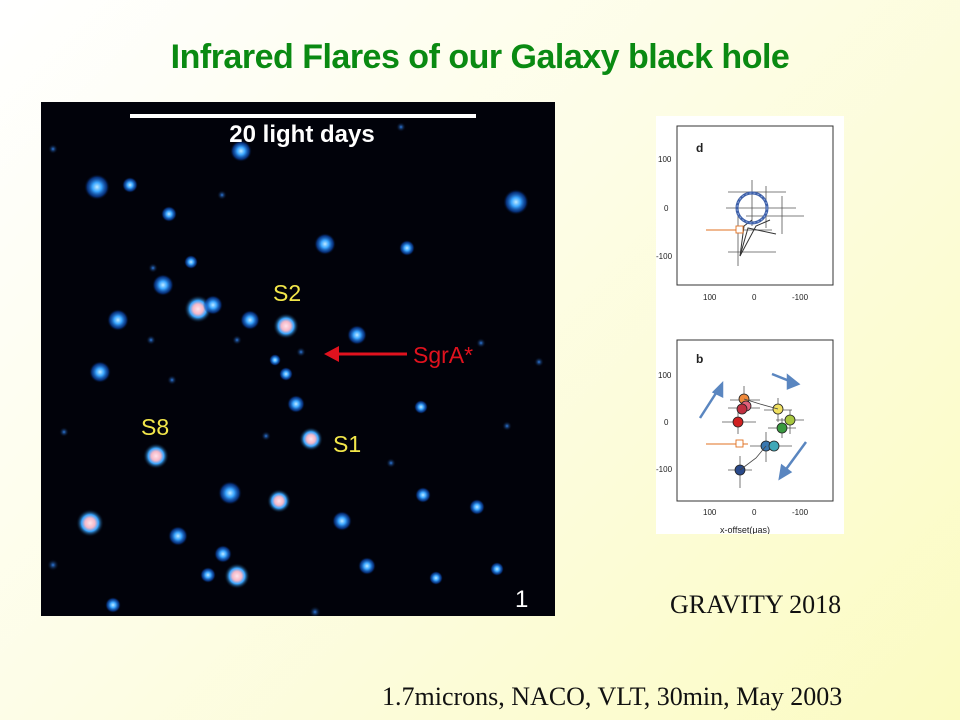 Image resolution: width=960 pixels, height=720 pixels. I want to click on panel-b-points, so click(764, 434).